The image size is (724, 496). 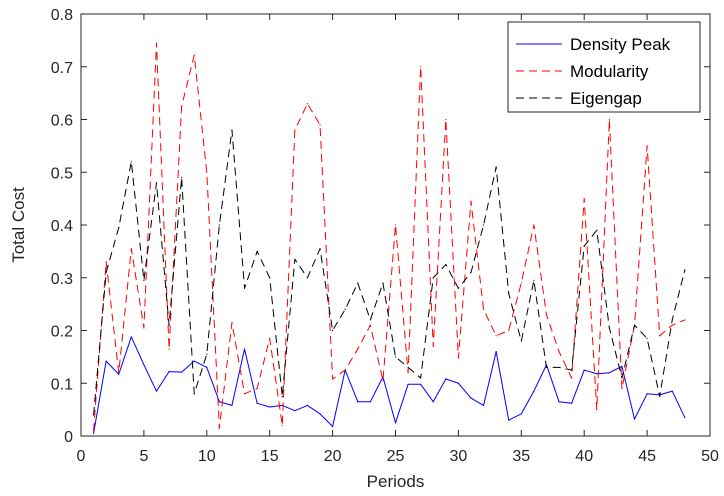 I want to click on legend: Density Peak Modularity Eigengap, so click(x=604, y=67).